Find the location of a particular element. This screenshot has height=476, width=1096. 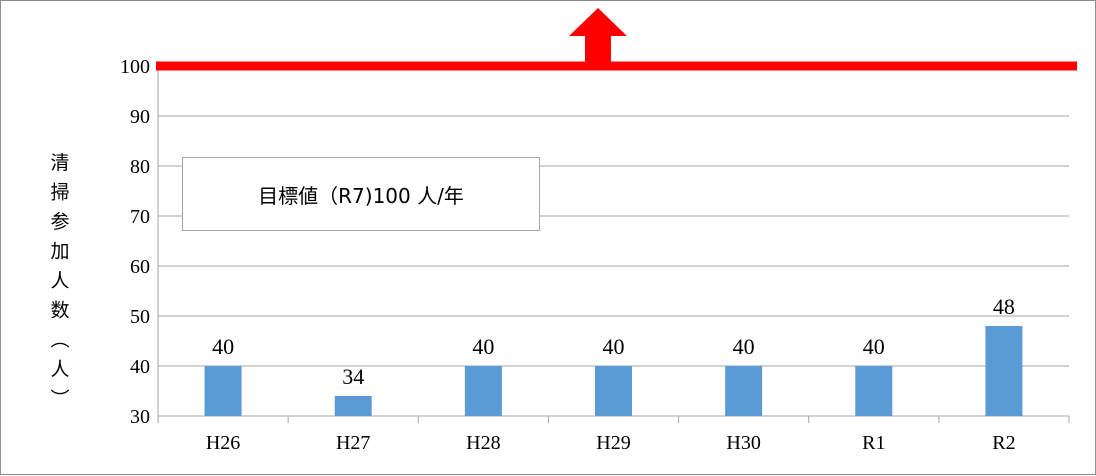

data-label: 48 is located at coordinates (1004, 306).